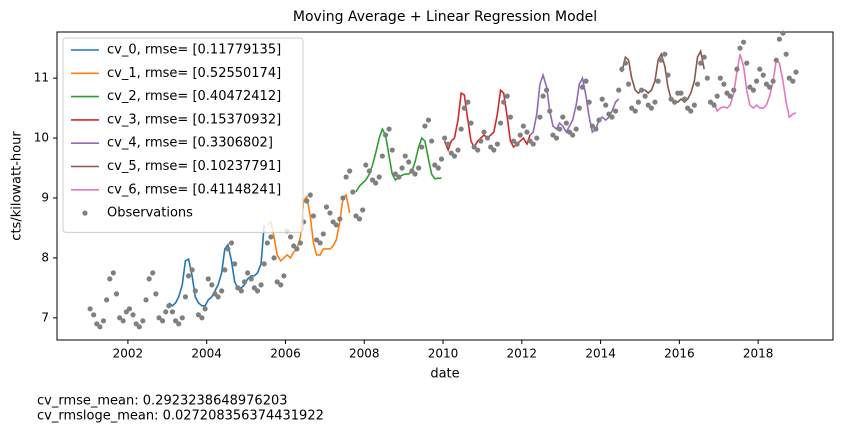 The height and width of the screenshot is (435, 845). I want to click on legend-label: Observations, so click(150, 213).